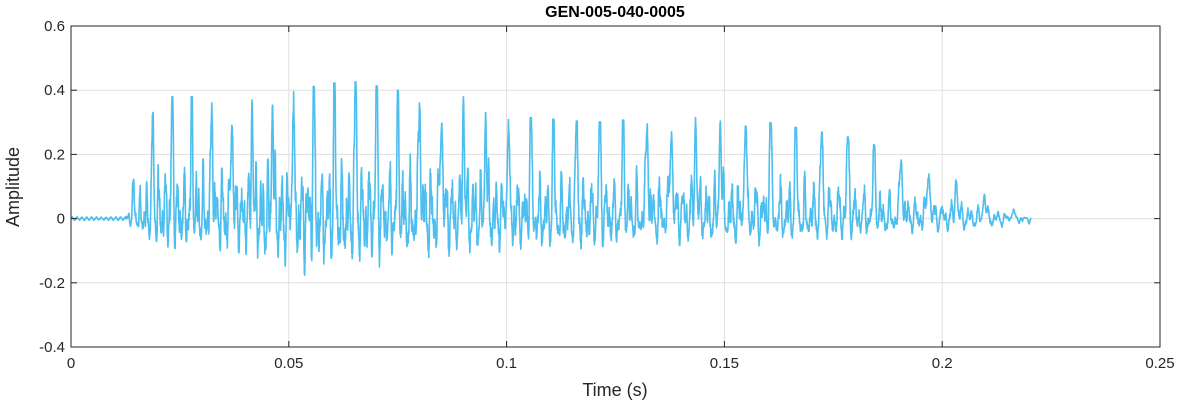 The height and width of the screenshot is (404, 1182). What do you see at coordinates (71, 363) in the screenshot?
I see `x-tick-label: 0` at bounding box center [71, 363].